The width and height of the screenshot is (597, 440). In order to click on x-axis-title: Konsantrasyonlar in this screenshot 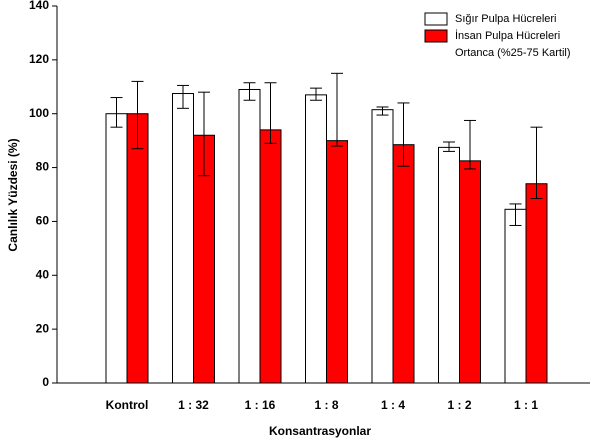, I will do `click(320, 431)`.